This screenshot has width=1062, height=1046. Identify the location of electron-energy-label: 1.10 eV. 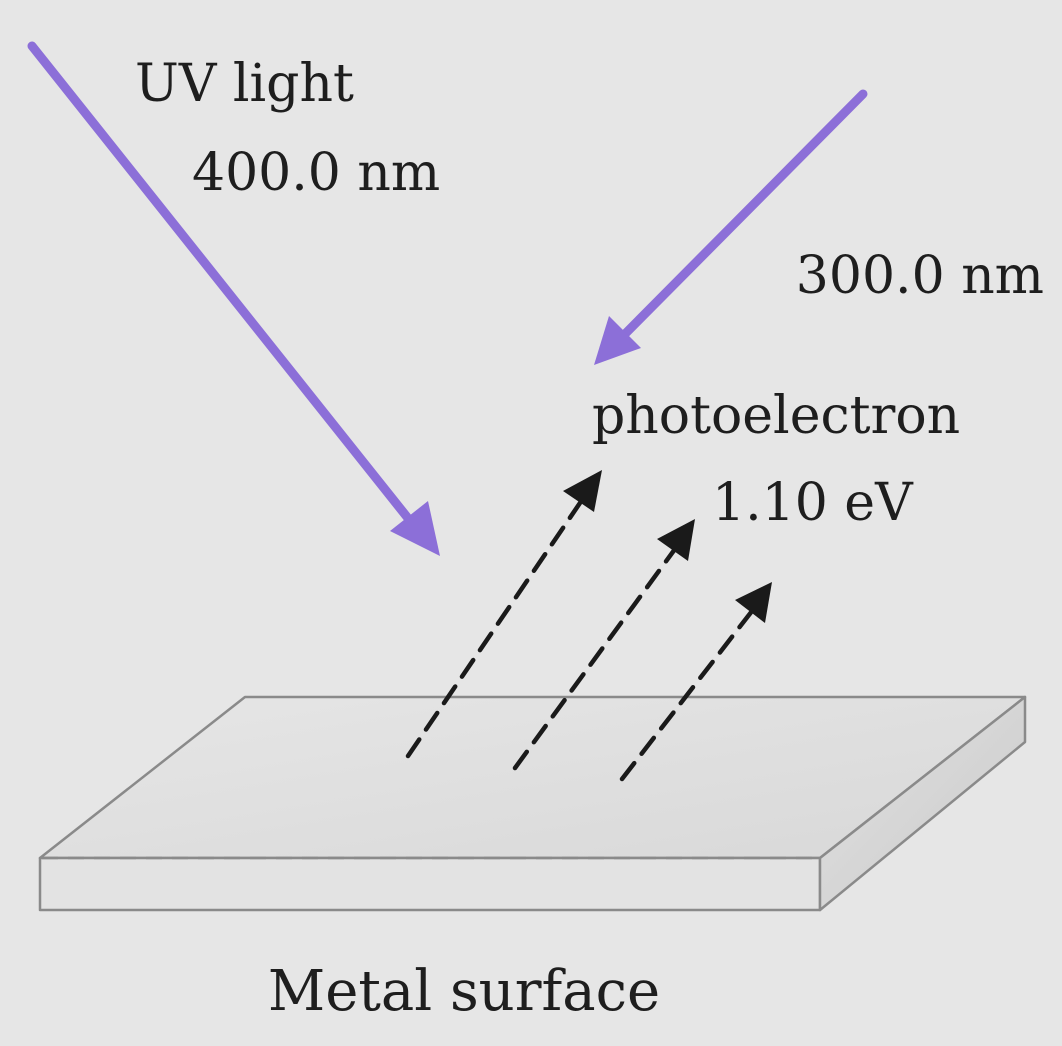
(813, 503).